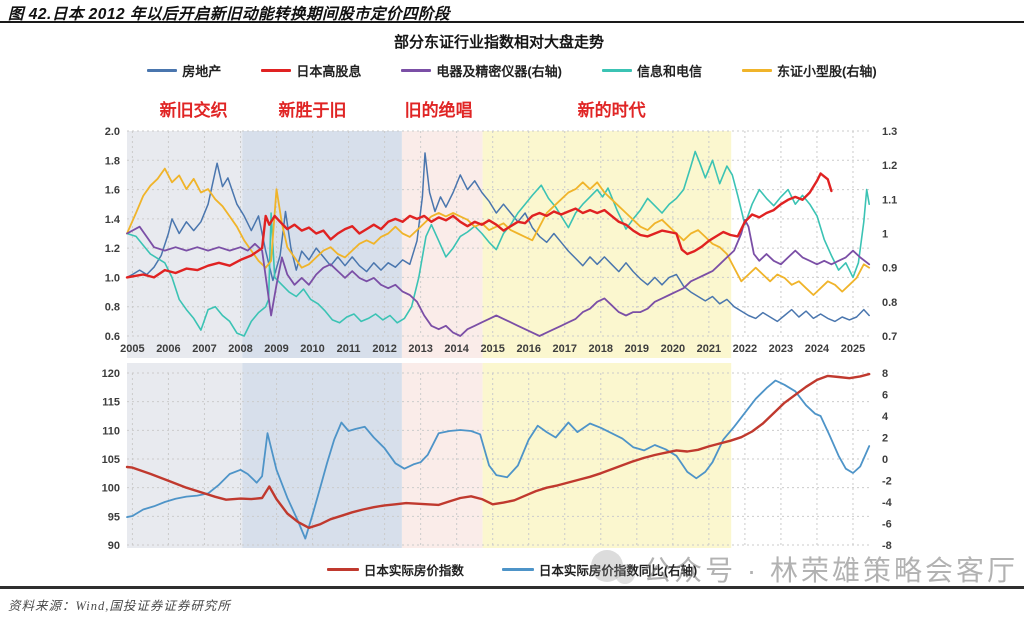  Describe the element at coordinates (887, 546) in the screenshot. I see `svg-text: -8` at that location.